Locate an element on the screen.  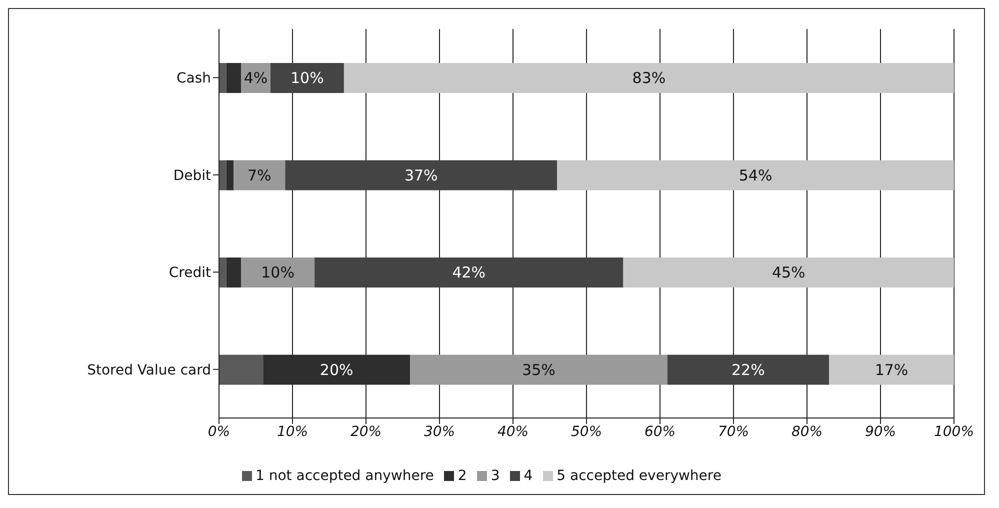
data-label: 54% is located at coordinates (755, 175).